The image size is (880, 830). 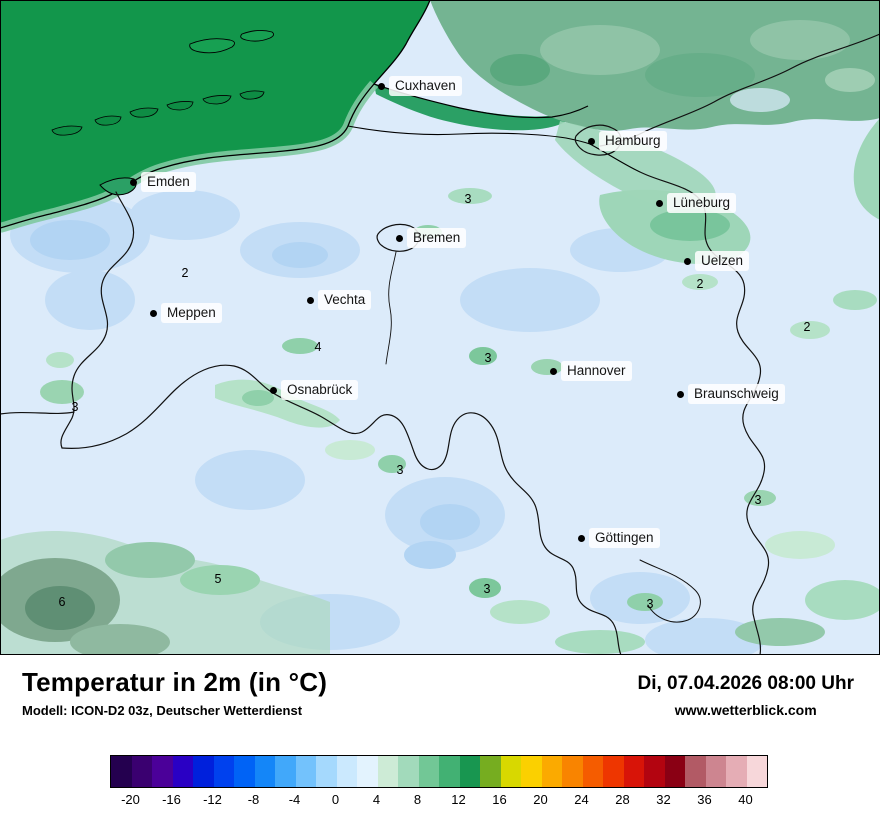 I want to click on city-marker: Braunschweig, so click(x=731, y=394).